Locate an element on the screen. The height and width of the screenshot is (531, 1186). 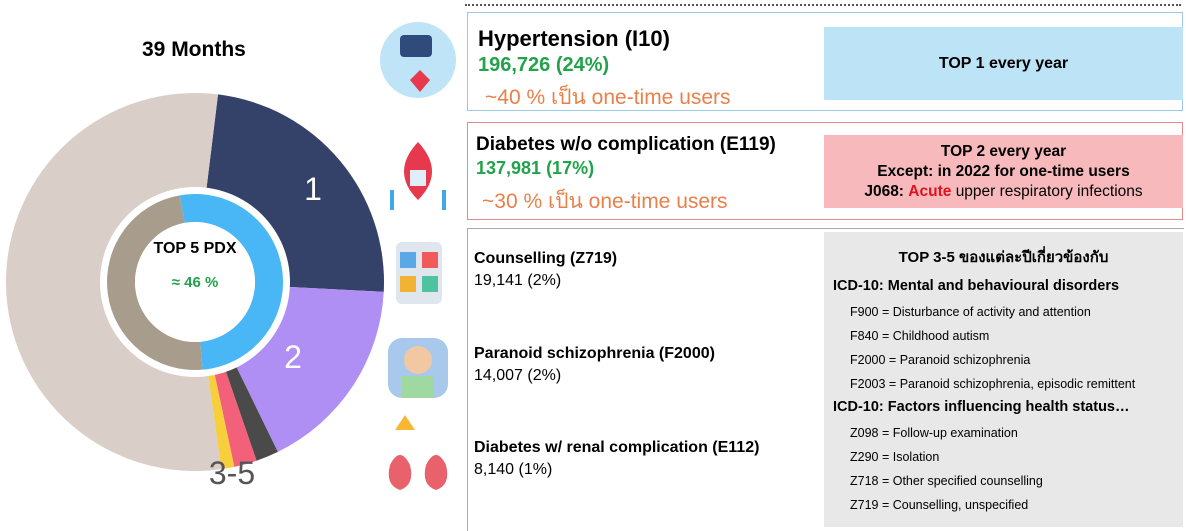
item-stat: 196,726 (24%) is located at coordinates (544, 65).